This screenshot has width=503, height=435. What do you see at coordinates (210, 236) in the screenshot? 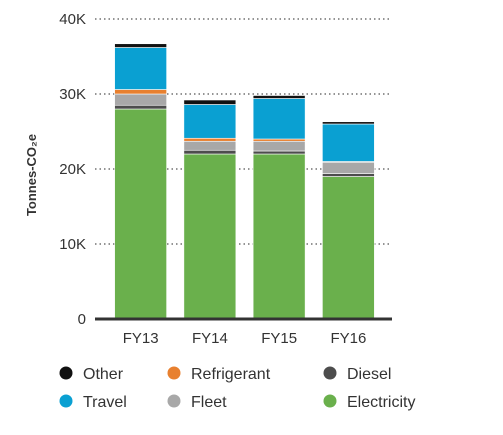
I see `bar-segment-electricity-fy14` at bounding box center [210, 236].